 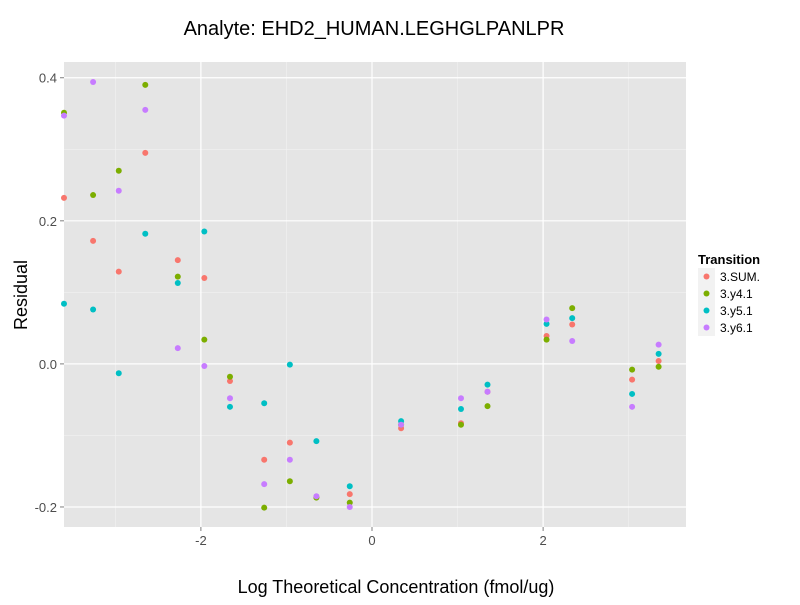 What do you see at coordinates (48, 78) in the screenshot?
I see `y-tick-label: 0.4` at bounding box center [48, 78].